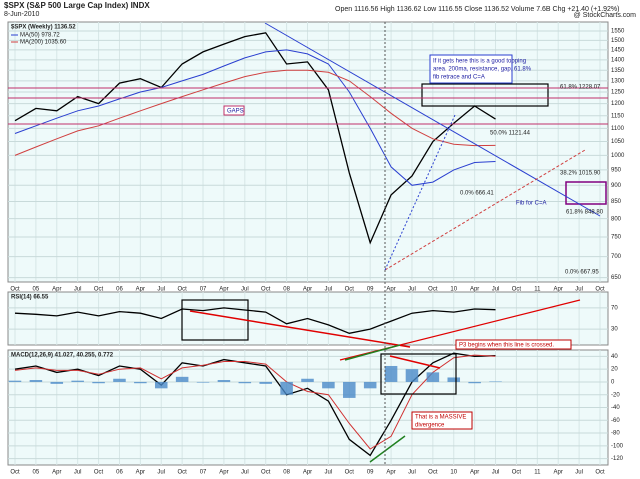 The height and width of the screenshot is (479, 640). What do you see at coordinates (618, 156) in the screenshot?
I see `y-tick-label: 1000` at bounding box center [618, 156].